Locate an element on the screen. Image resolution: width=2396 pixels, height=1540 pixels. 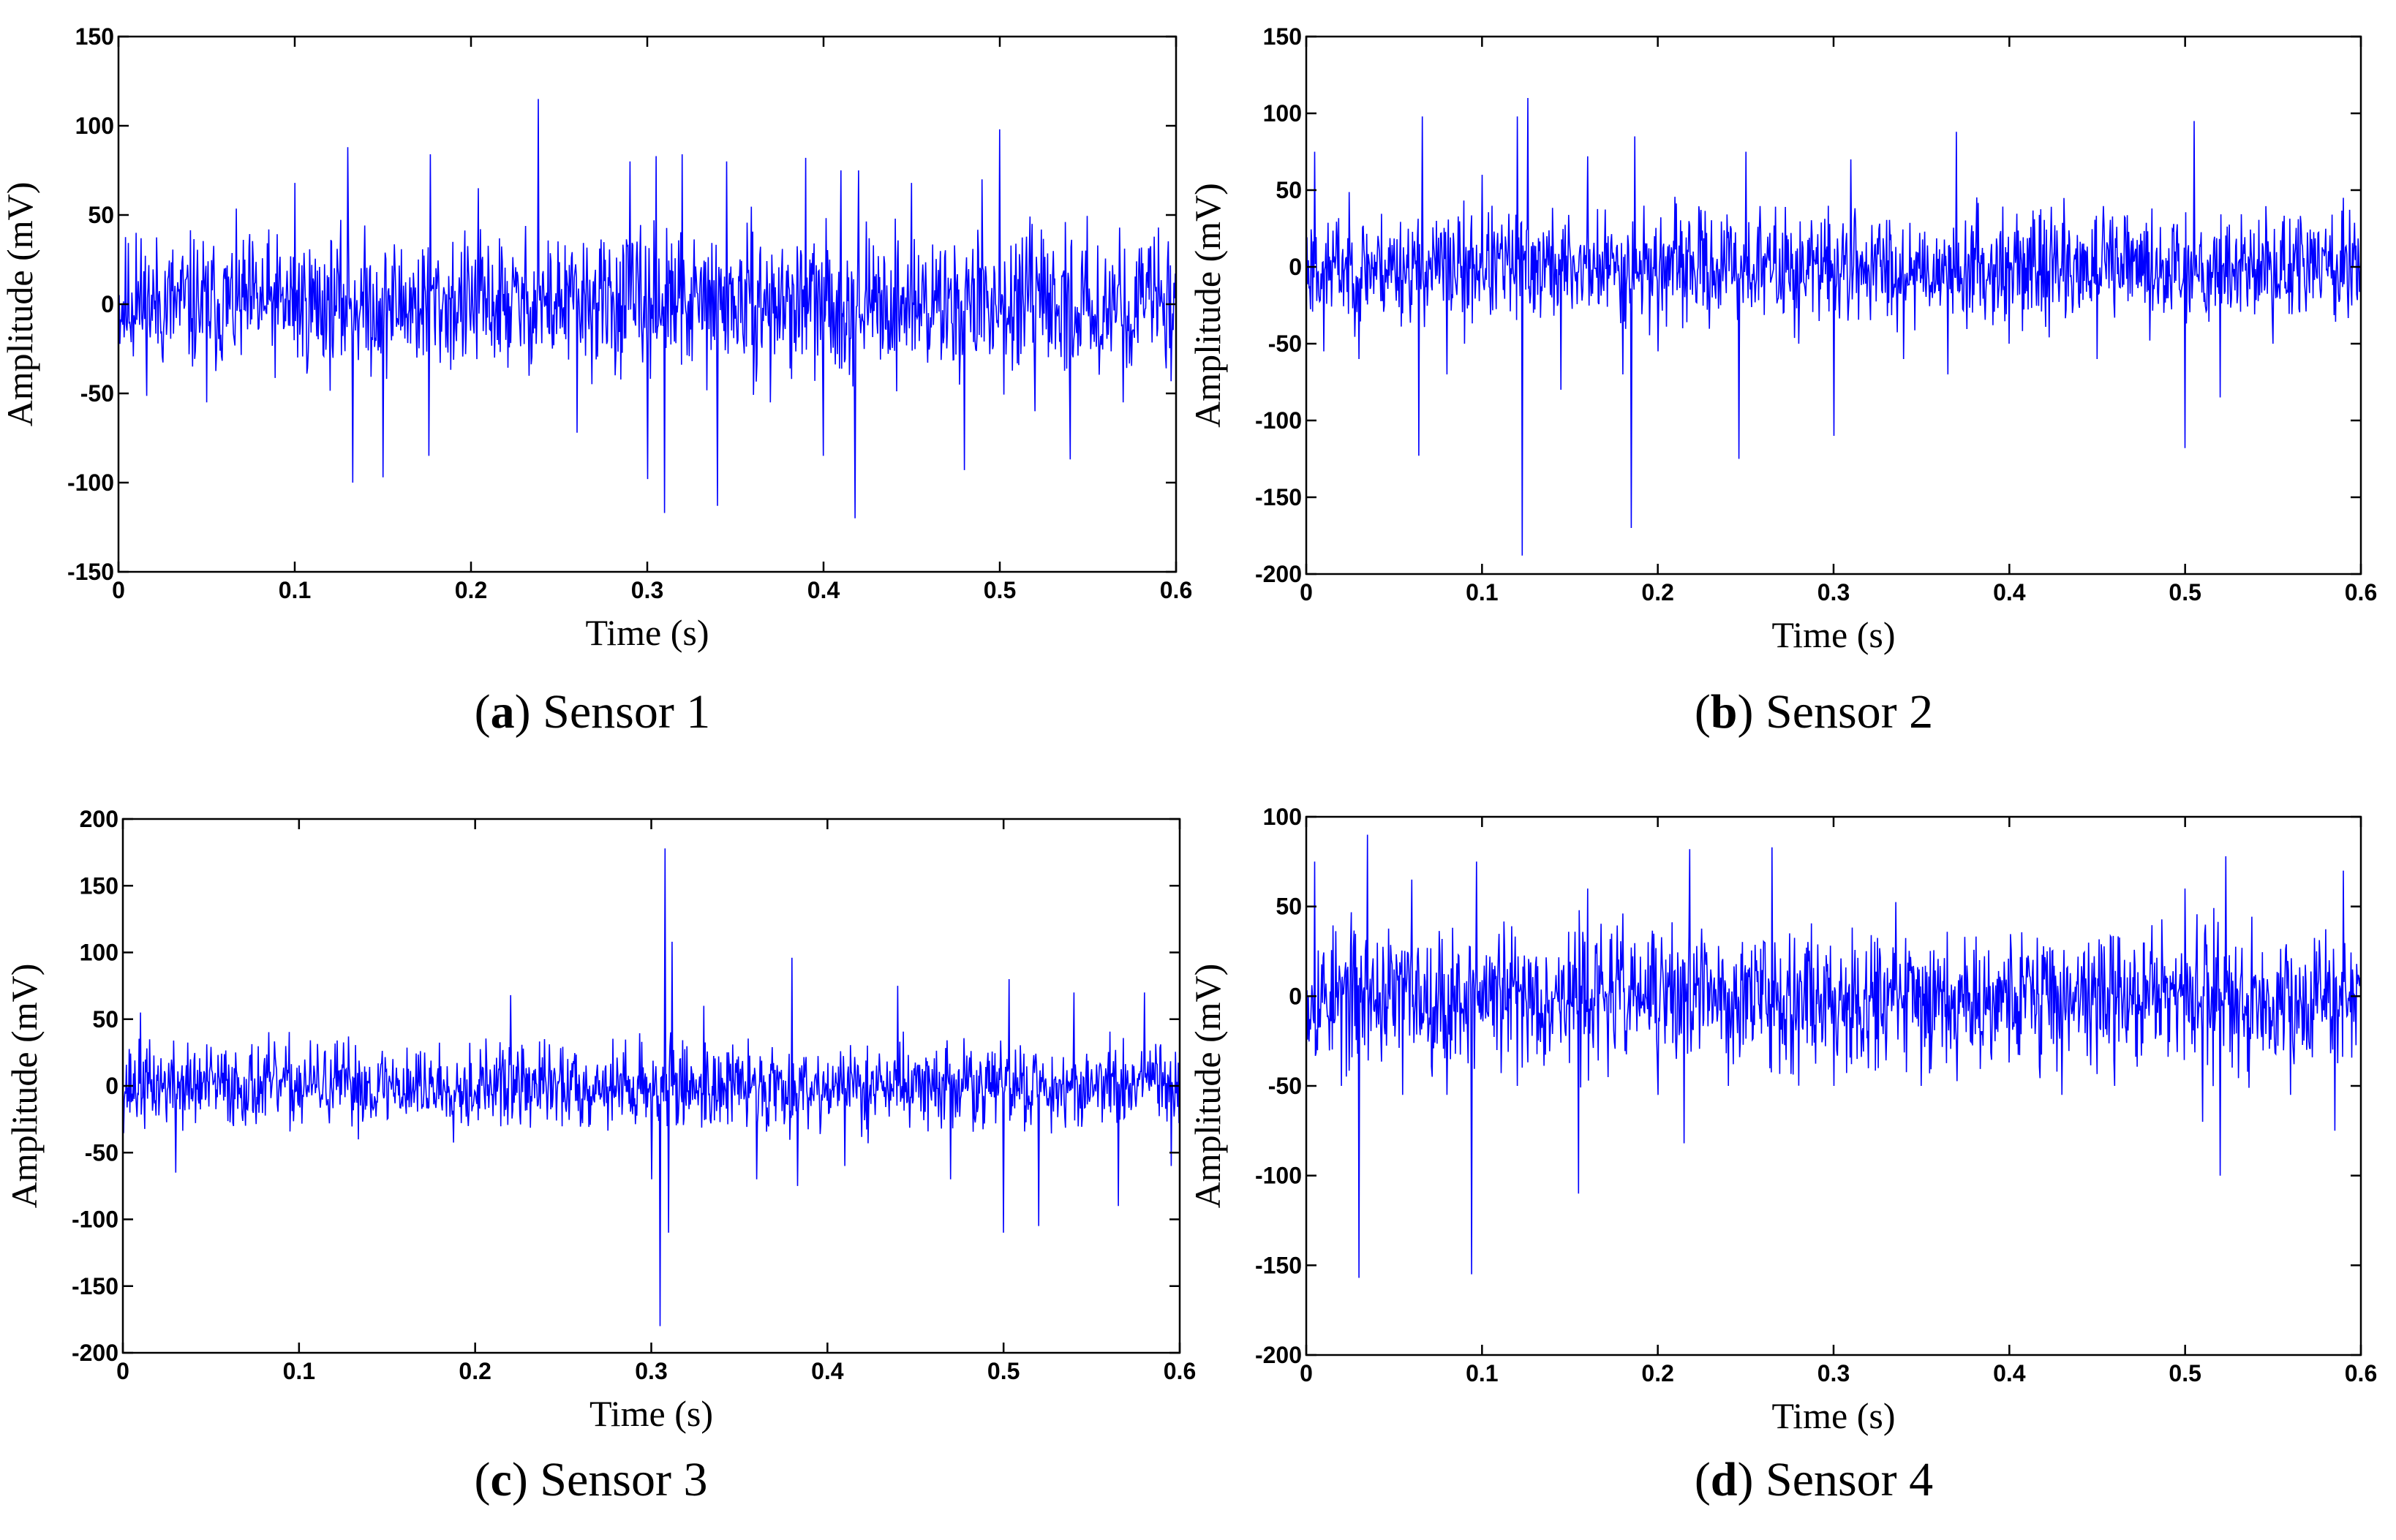
caption-text: ) Sensor 3 is located at coordinates (610, 1479).